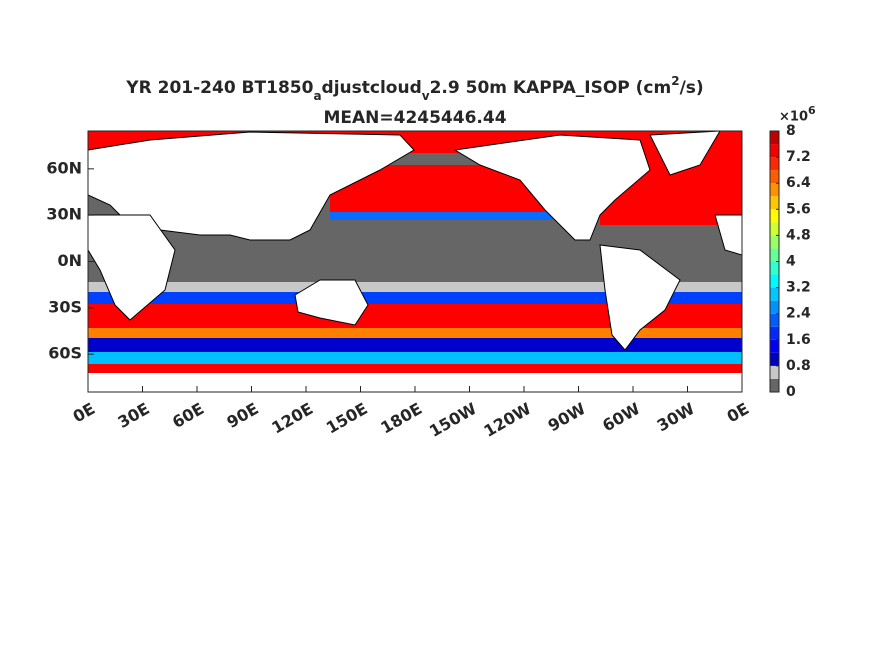 The image size is (875, 656). Describe the element at coordinates (401, 418) in the screenshot. I see `x-tick-label: 180E` at that location.